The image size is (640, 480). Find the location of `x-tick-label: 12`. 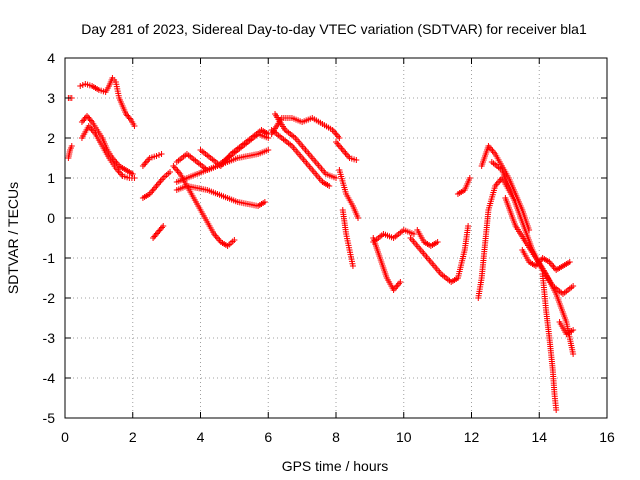

x-tick-label: 12 is located at coordinates (472, 437).